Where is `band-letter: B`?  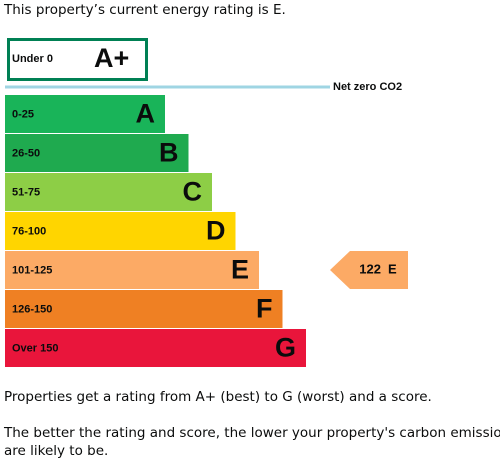 band-letter: B is located at coordinates (169, 153).